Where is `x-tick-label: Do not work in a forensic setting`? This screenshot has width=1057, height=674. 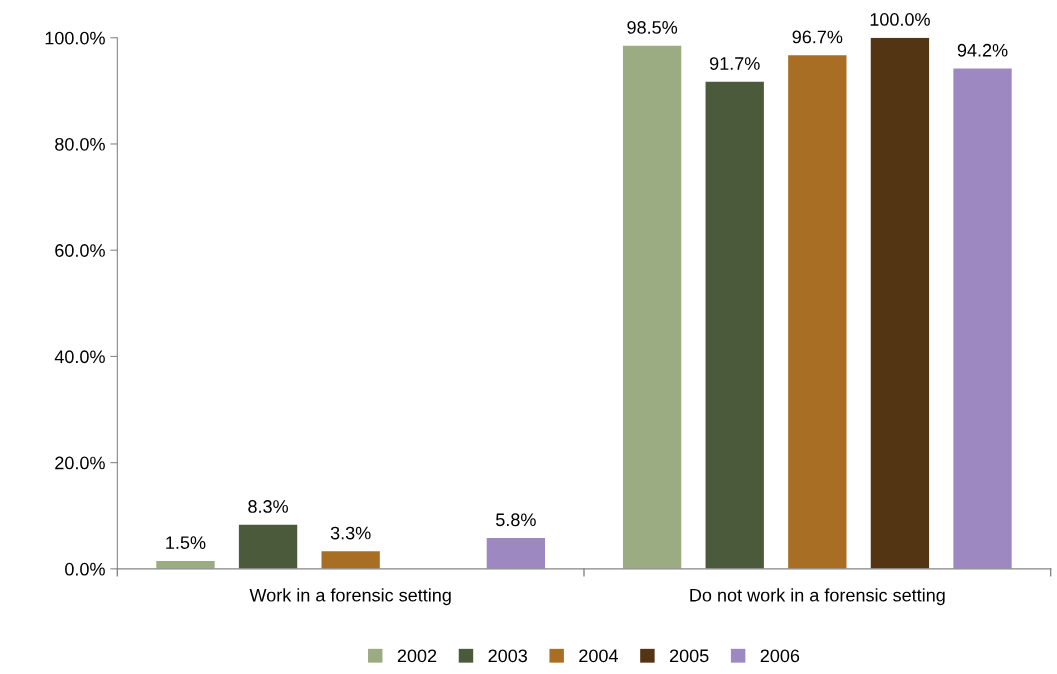
x-tick-label: Do not work in a forensic setting is located at coordinates (817, 597).